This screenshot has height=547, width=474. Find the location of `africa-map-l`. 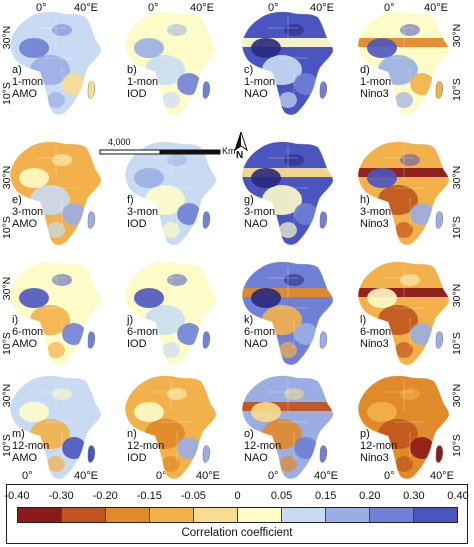

africa-map-l is located at coordinates (403, 313).